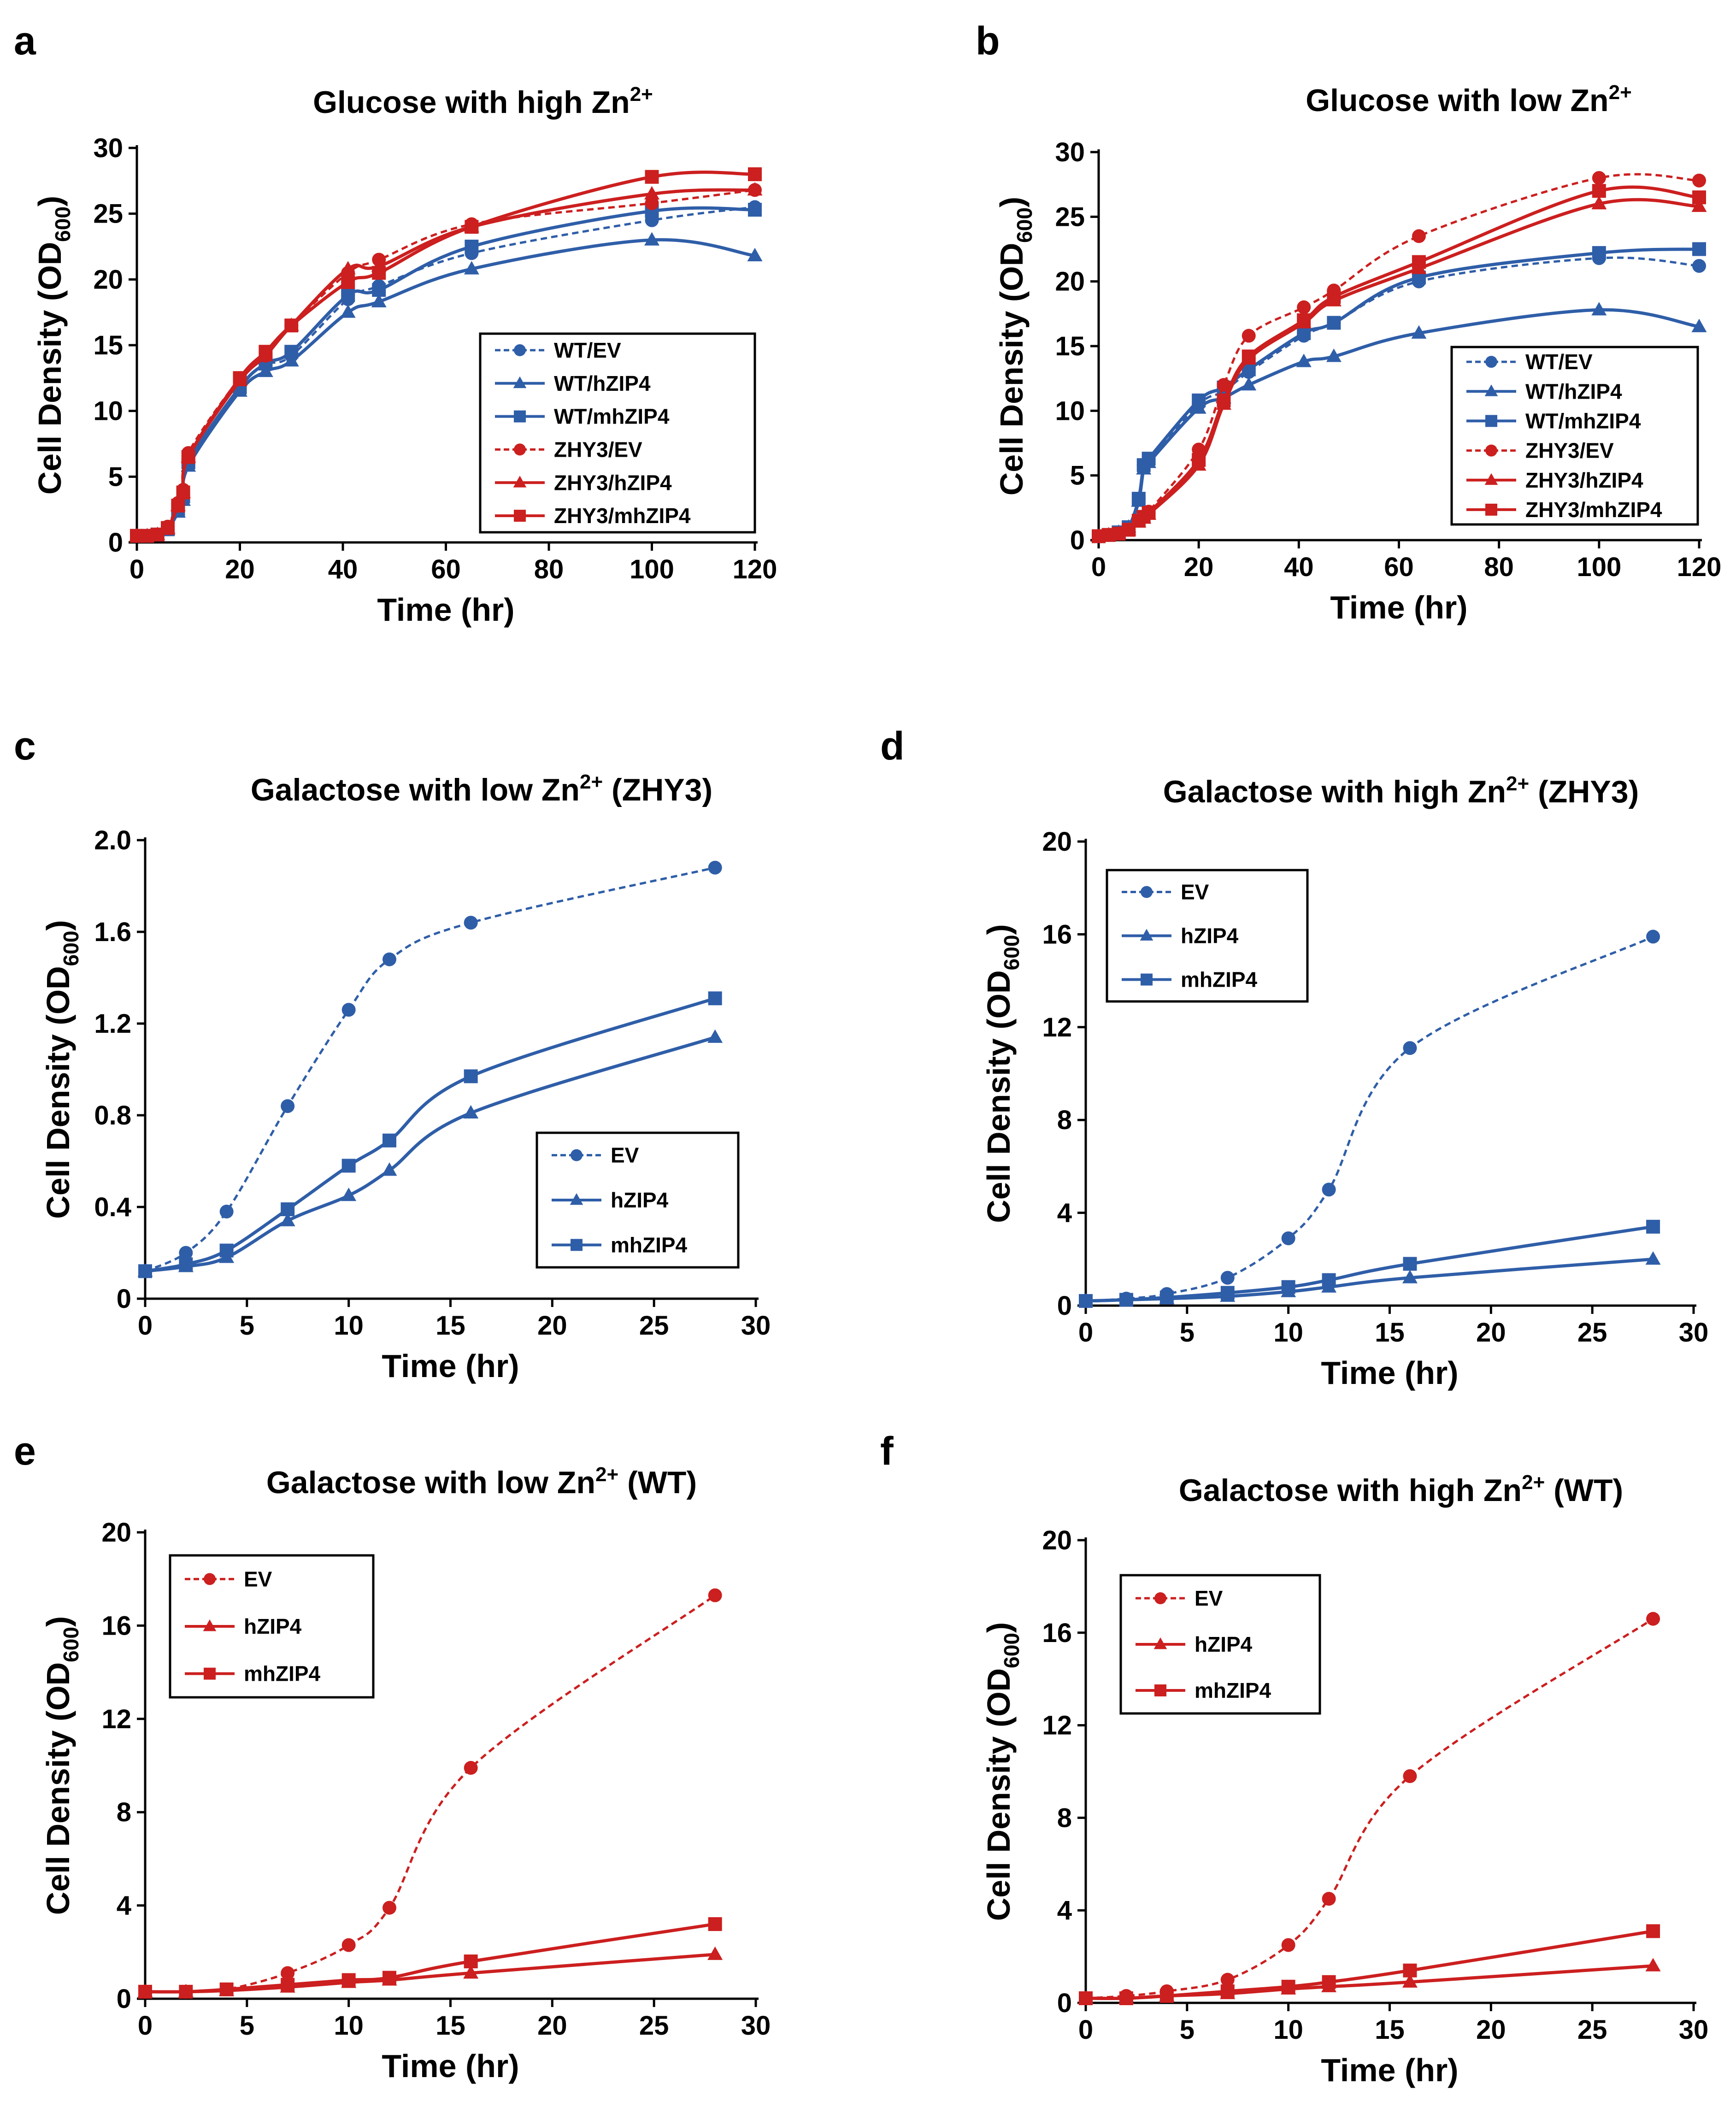  What do you see at coordinates (481, 1482) in the screenshot?
I see `chart-title: Galactose with low Zn2+ (WT)` at bounding box center [481, 1482].